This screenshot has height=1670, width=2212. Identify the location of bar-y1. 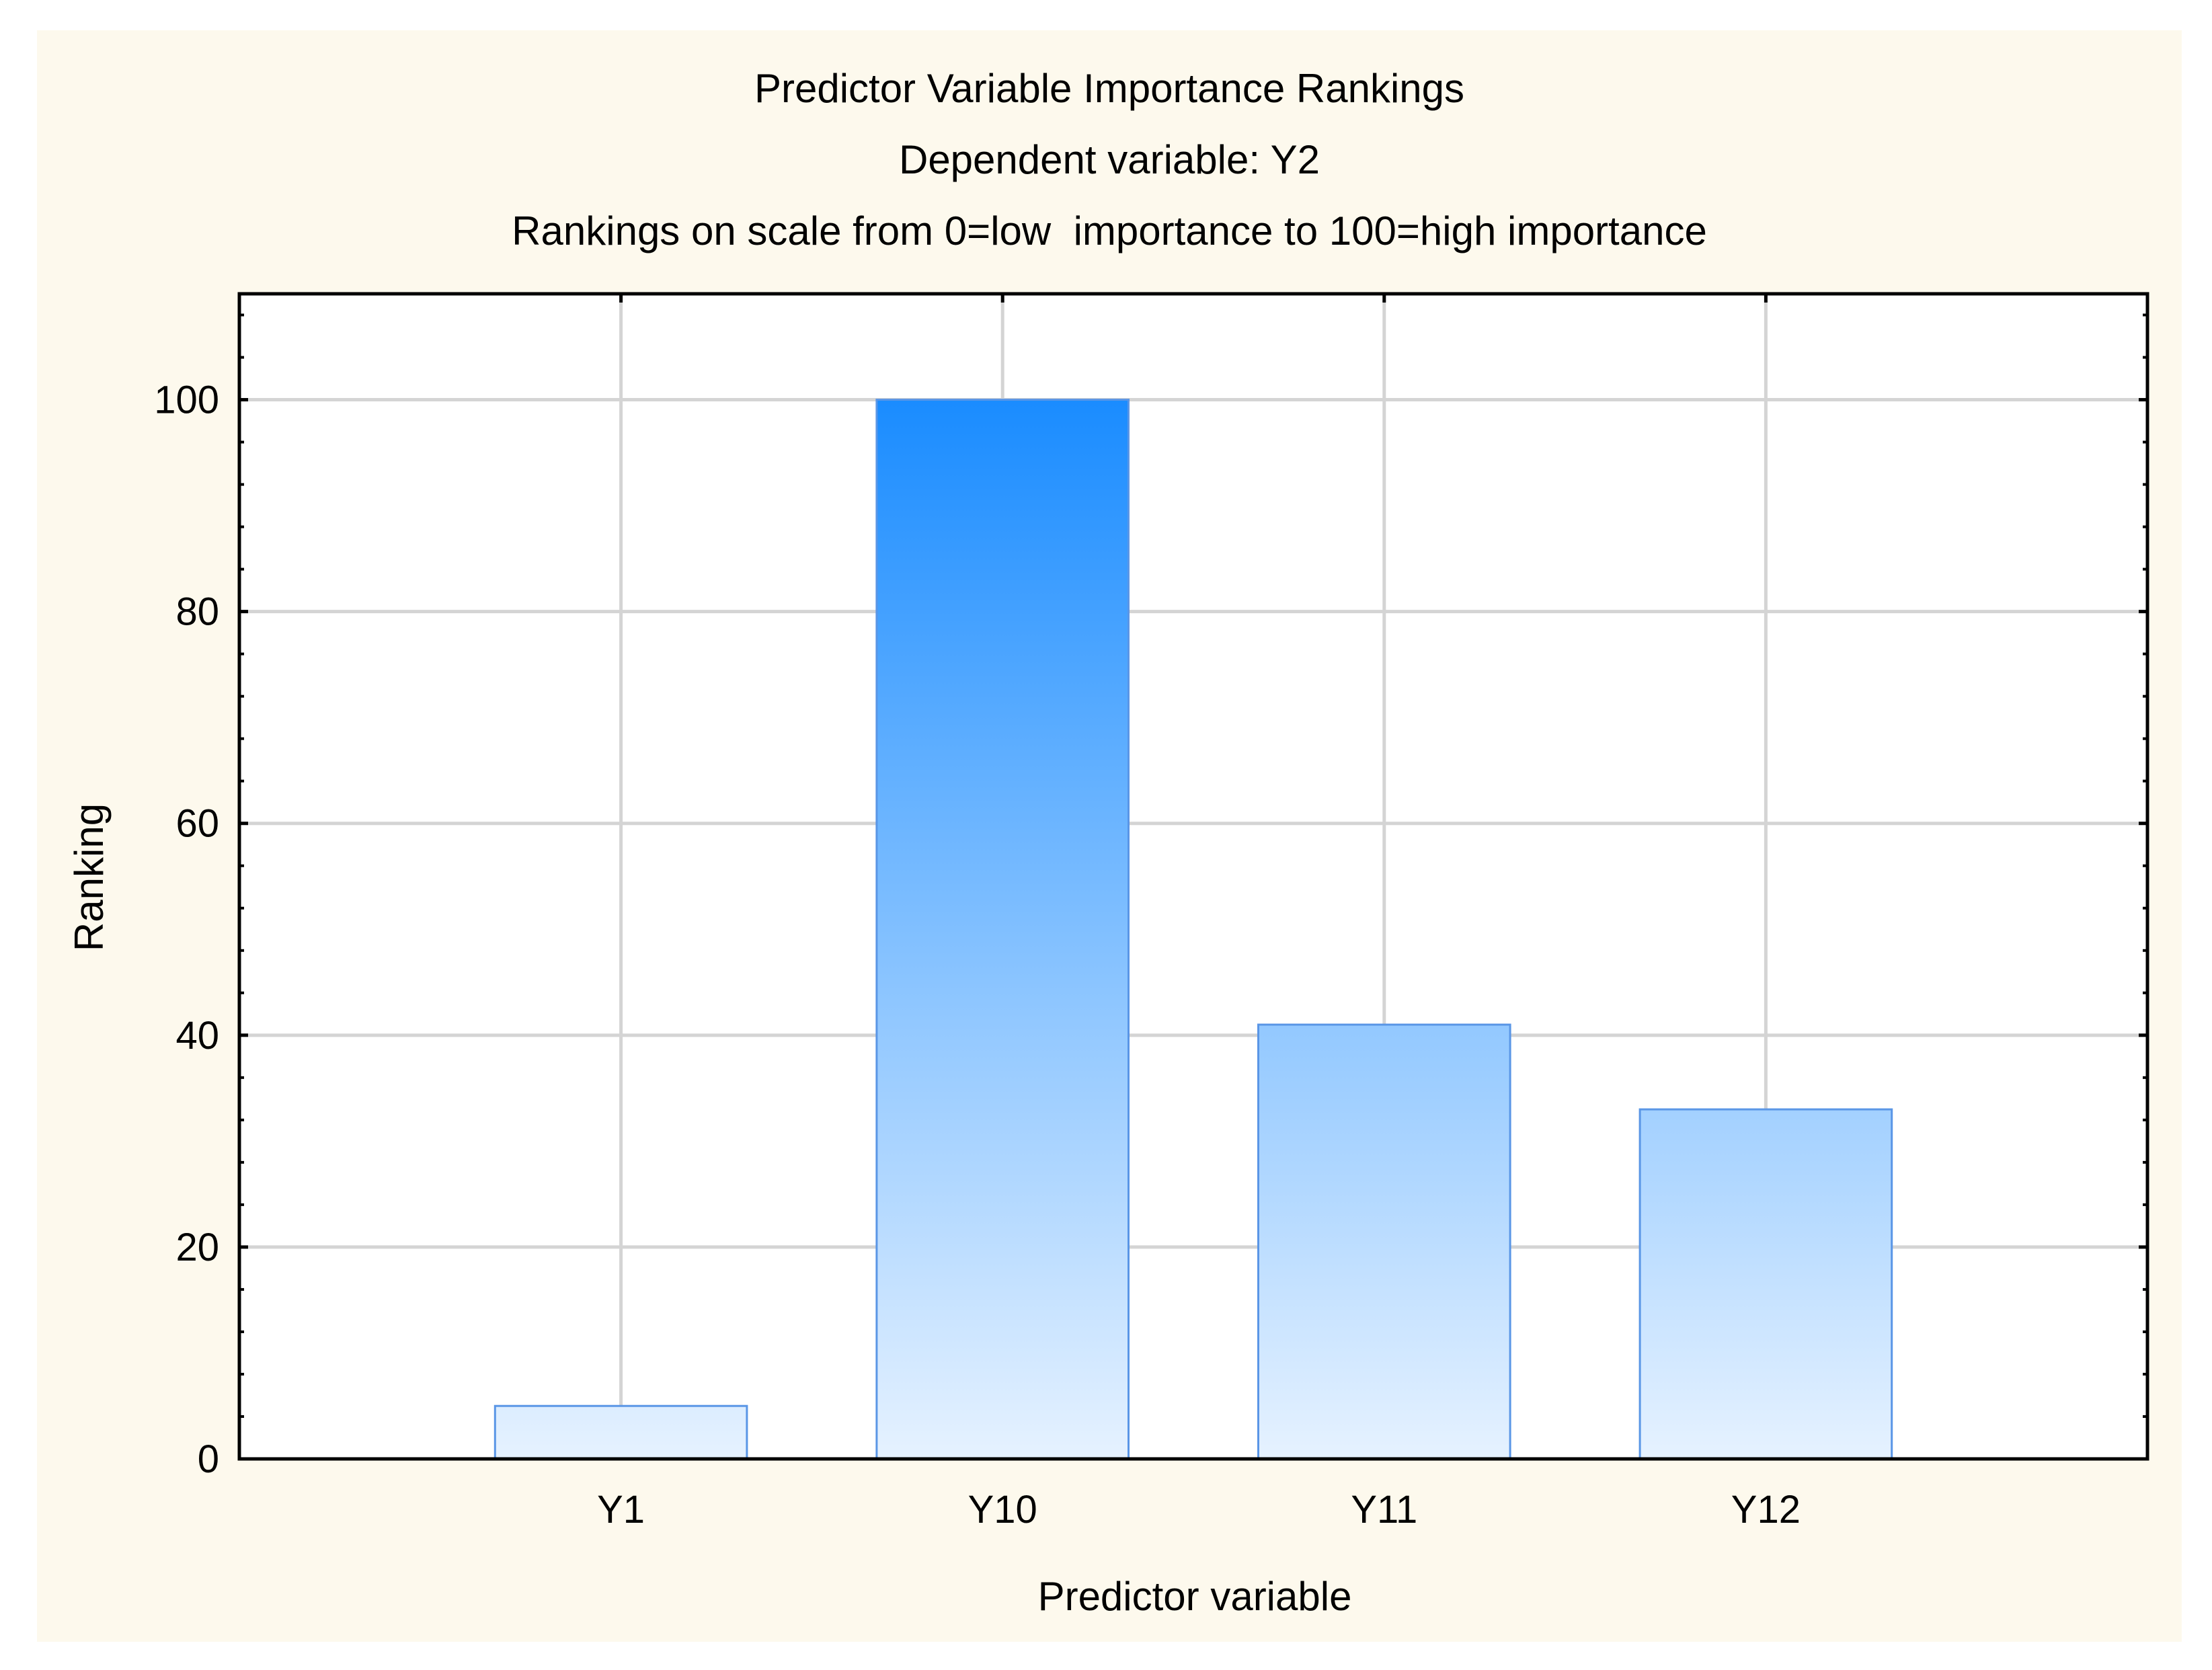
(620, 1432).